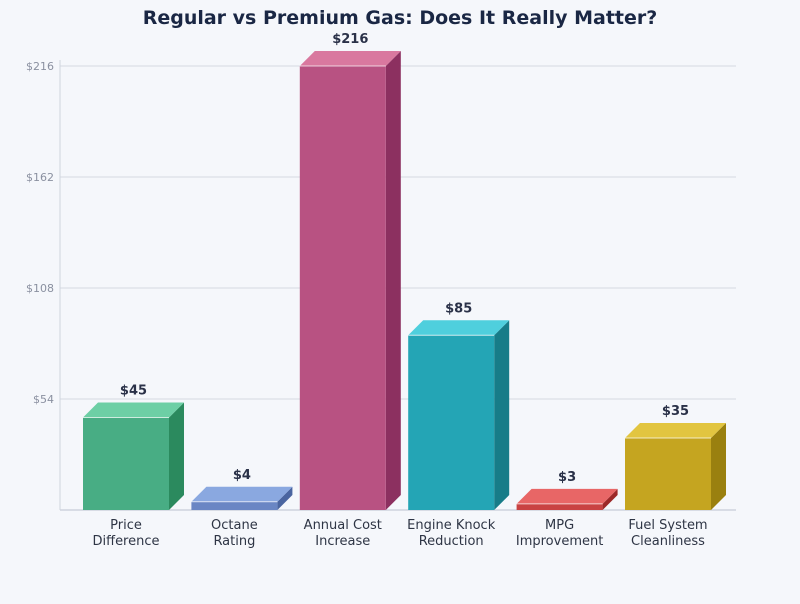 Image resolution: width=800 pixels, height=604 pixels. I want to click on y-tick-label: $54, so click(43, 399).